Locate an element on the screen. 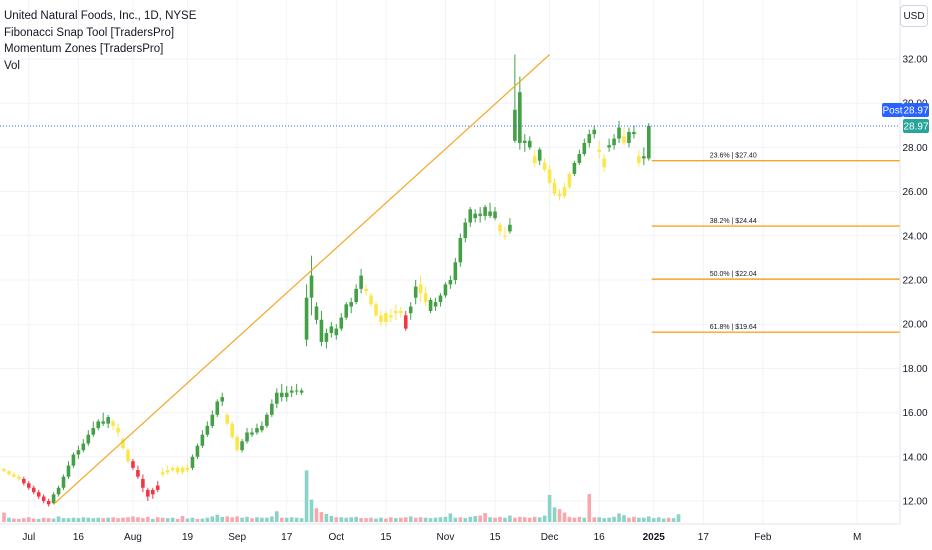  currency-button: USD is located at coordinates (914, 16).